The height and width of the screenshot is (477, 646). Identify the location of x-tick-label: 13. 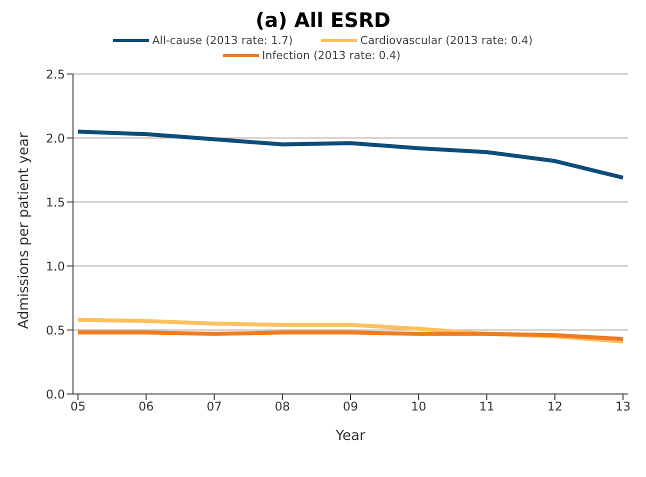
(623, 407).